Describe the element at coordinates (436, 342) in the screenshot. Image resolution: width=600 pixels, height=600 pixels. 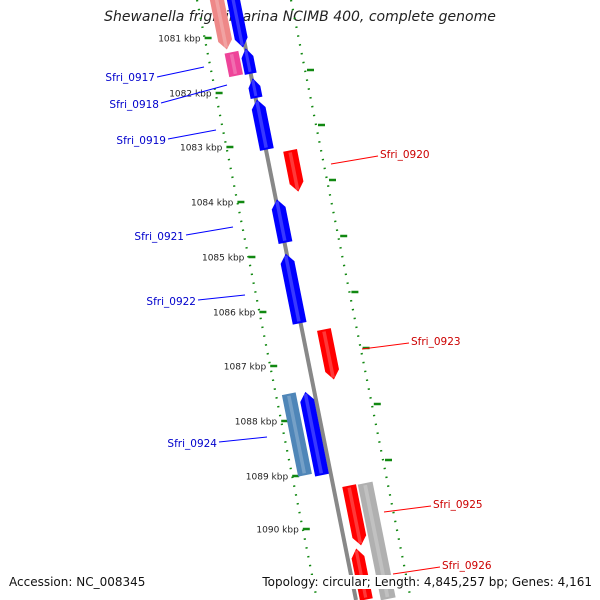
I see `gene-label: Sfri_0923` at that location.